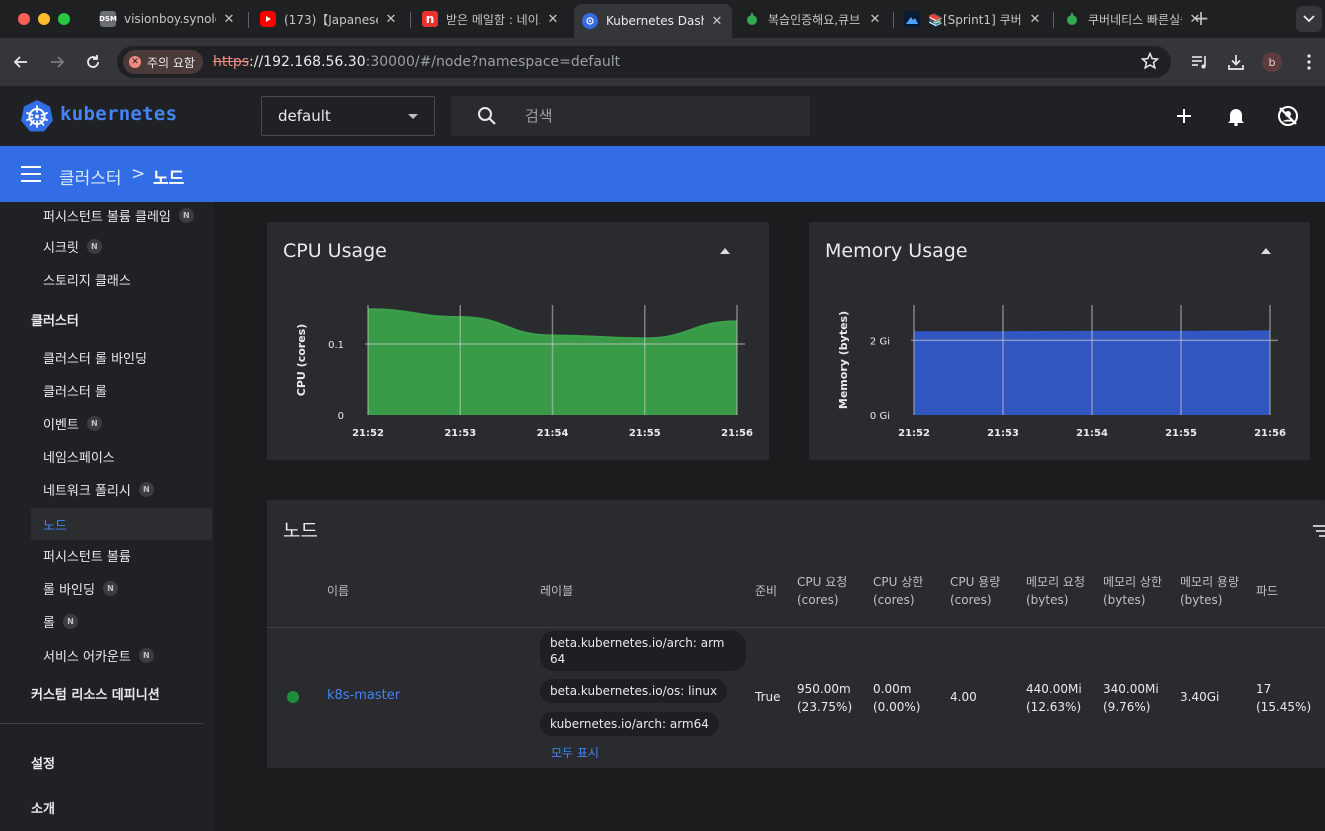 This screenshot has height=831, width=1325. I want to click on filter-icon, so click(1319, 531).